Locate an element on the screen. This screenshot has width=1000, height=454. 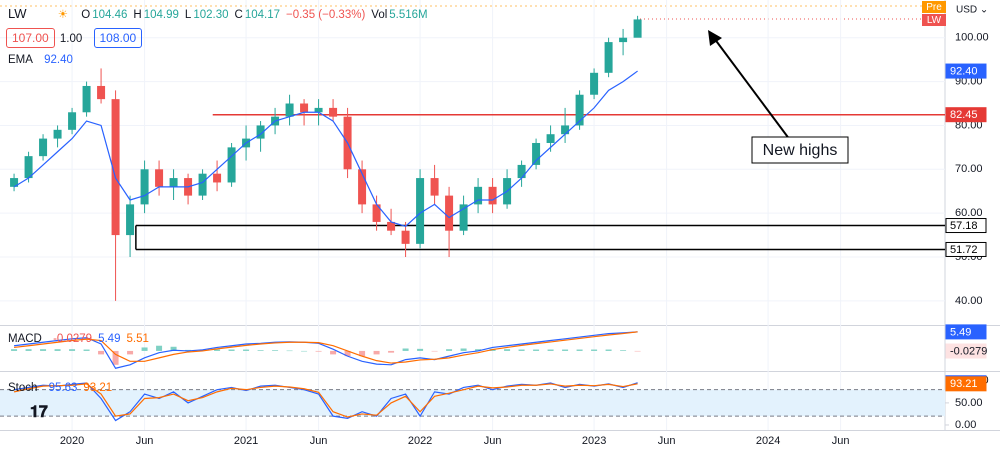
y-tick-label: 80.00 is located at coordinates (969, 125).